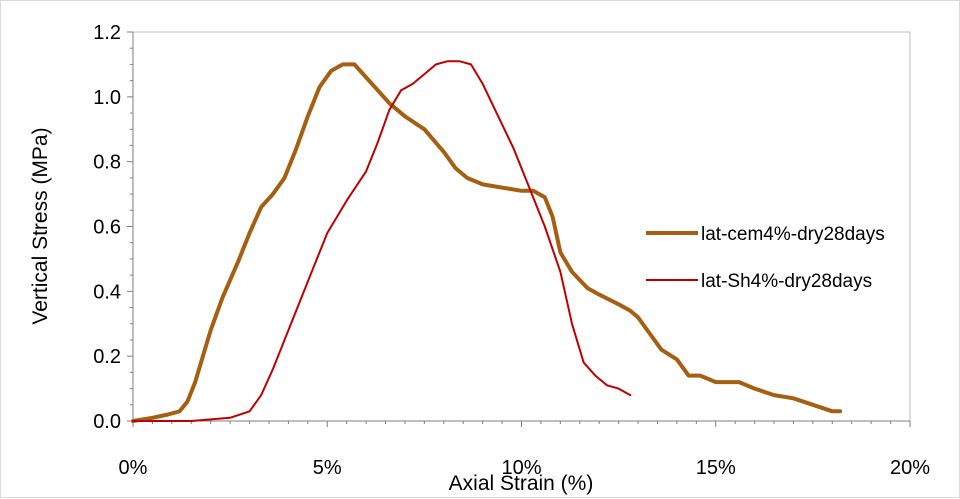  Describe the element at coordinates (133, 468) in the screenshot. I see `x-tick-label: 0%` at that location.